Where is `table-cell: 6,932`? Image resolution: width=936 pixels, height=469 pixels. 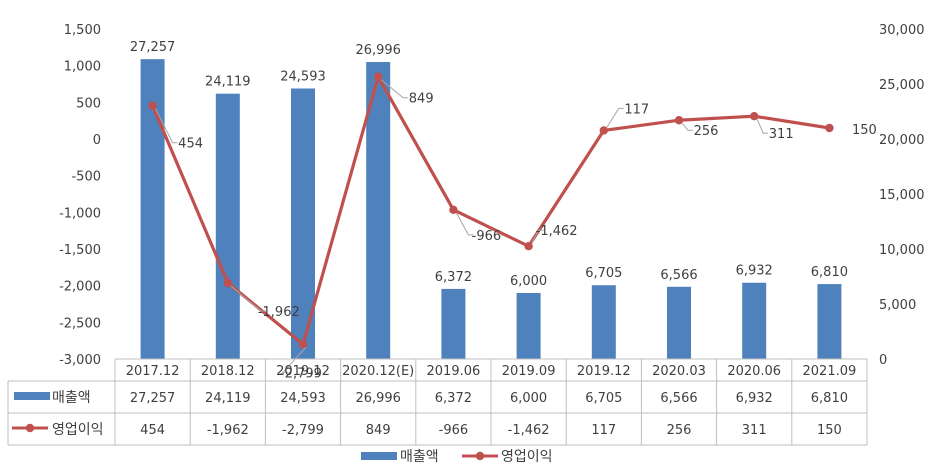
table-cell: 6,932 is located at coordinates (754, 398).